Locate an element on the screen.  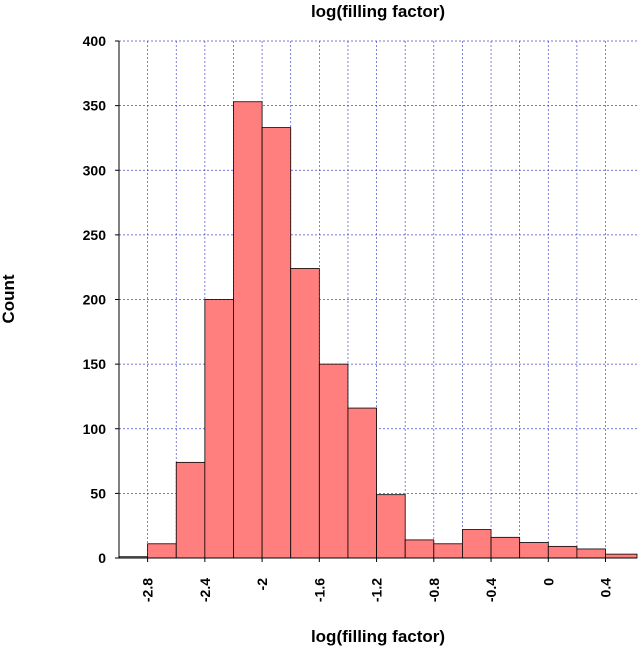
y-tick-label: 100 is located at coordinates (95, 429).